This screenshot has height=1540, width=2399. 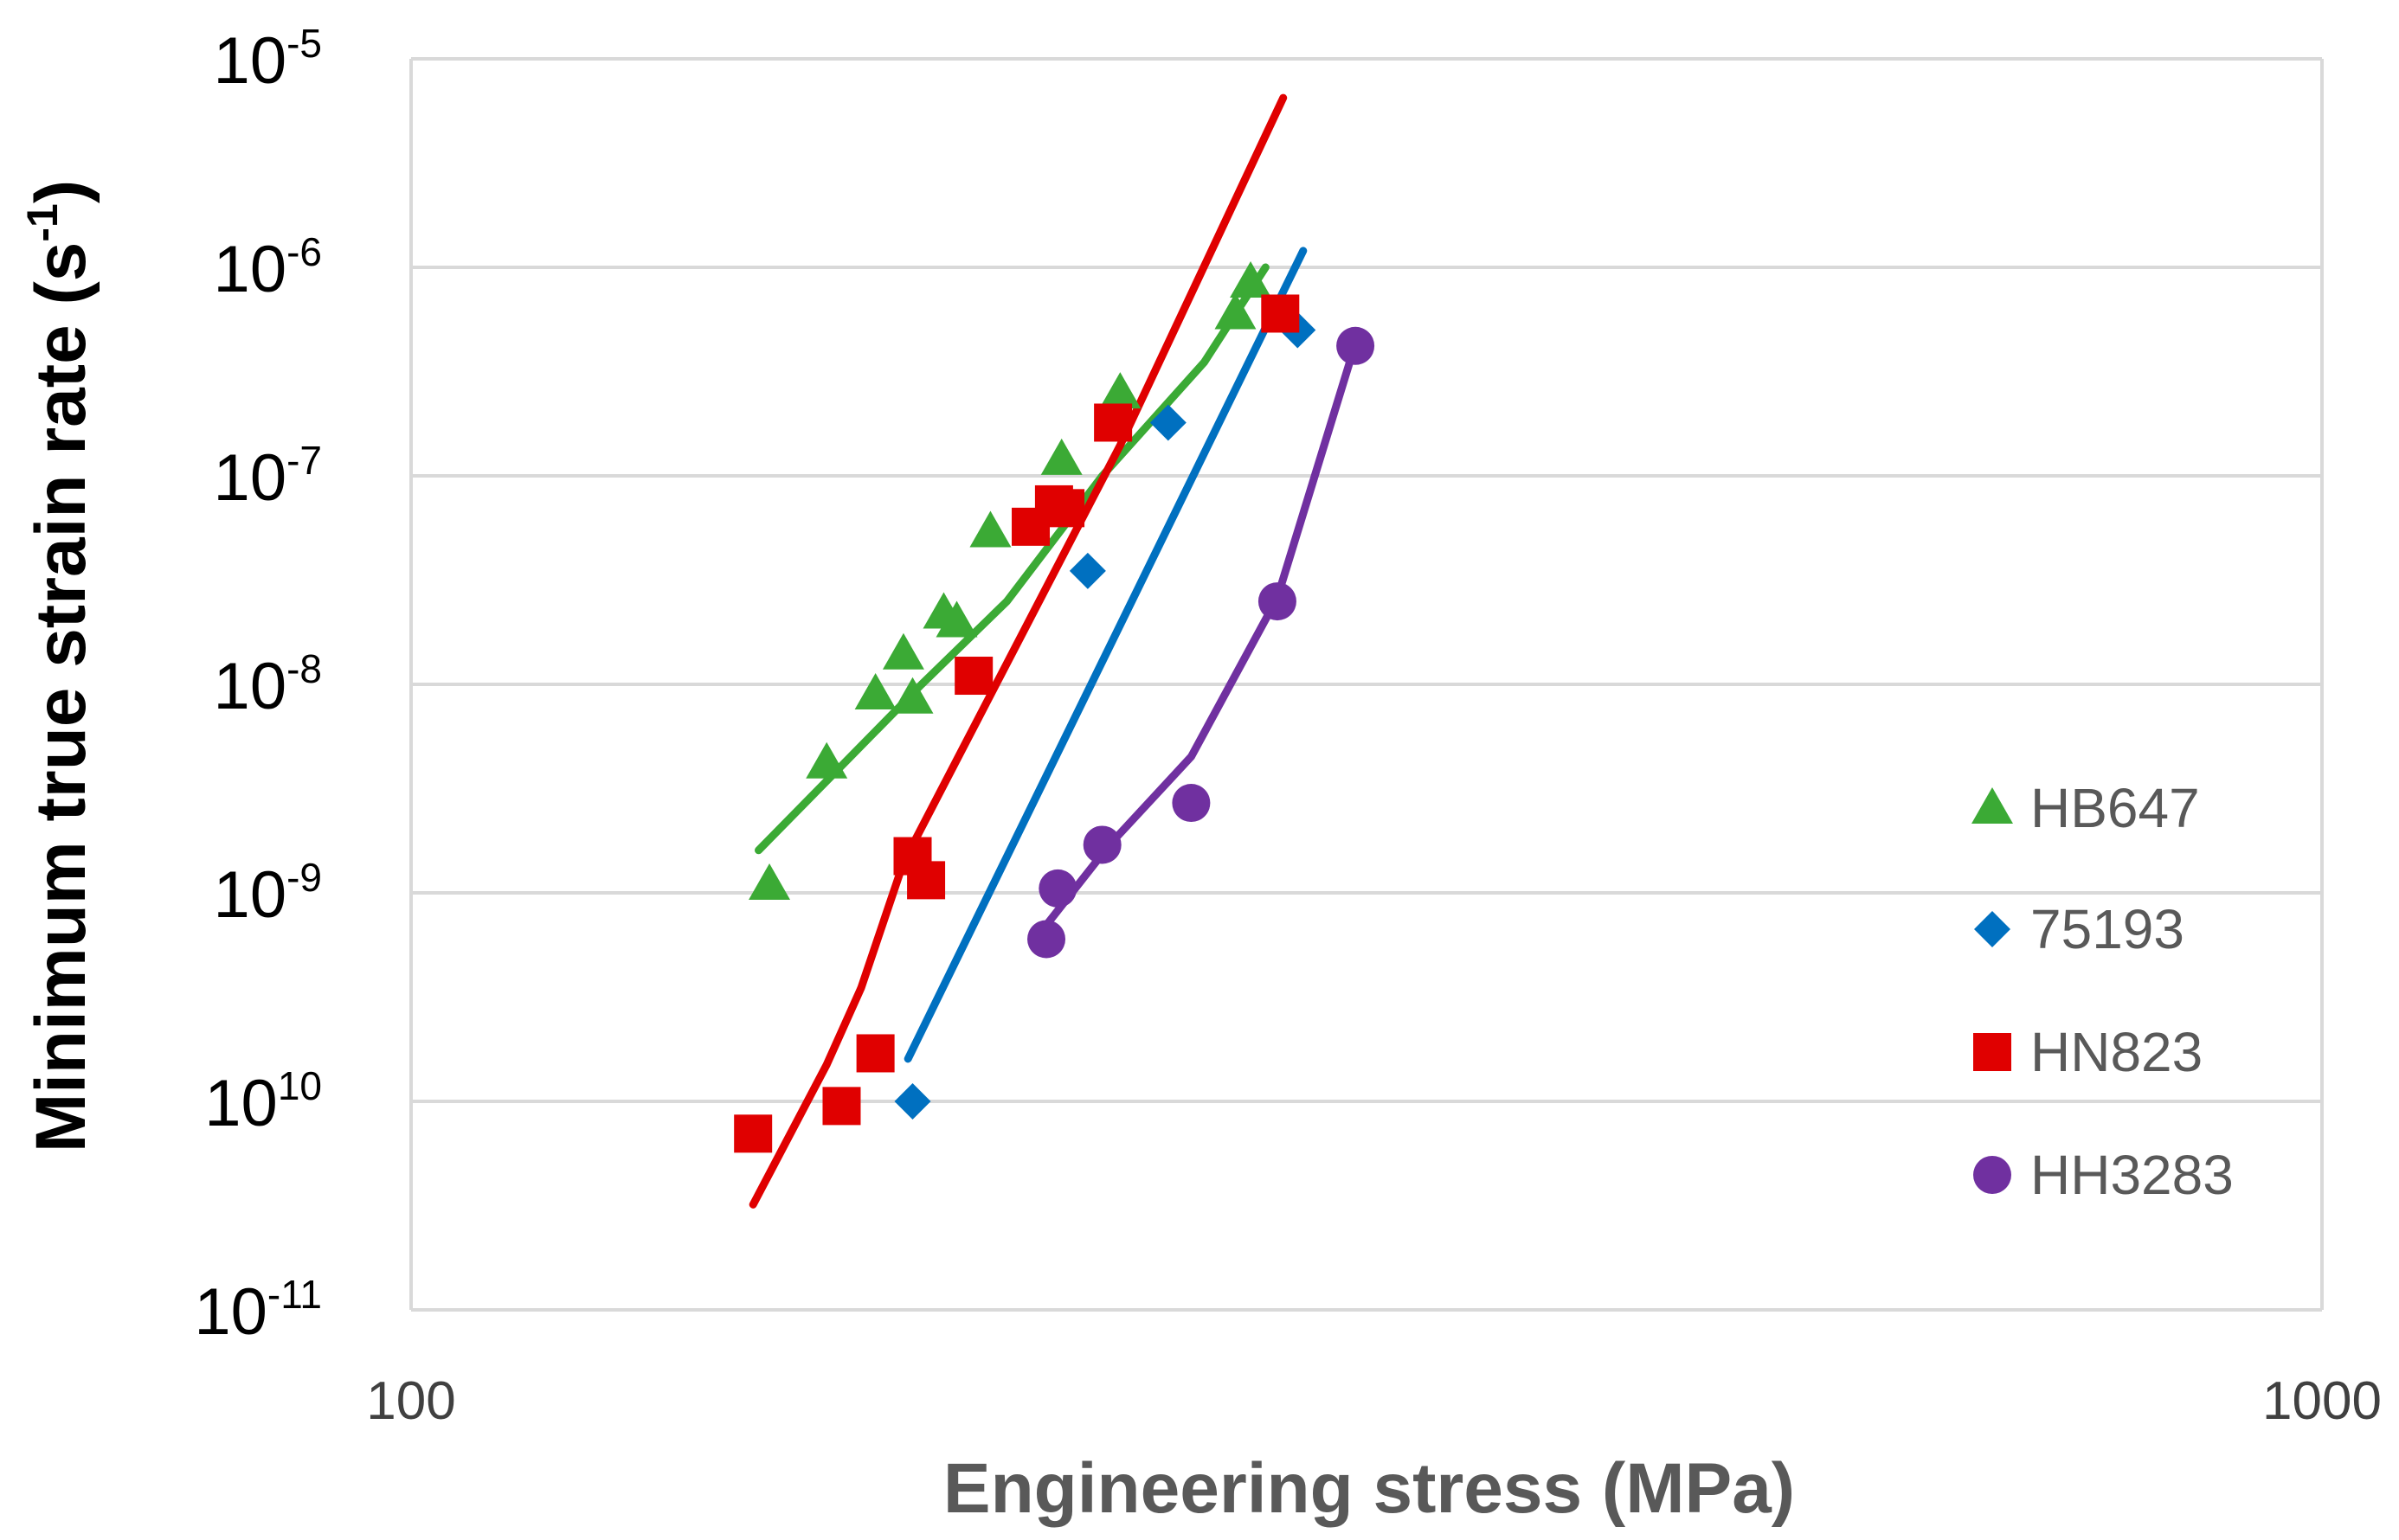 I want to click on y-tick-label: 10⁻⁶, so click(x=268, y=268).